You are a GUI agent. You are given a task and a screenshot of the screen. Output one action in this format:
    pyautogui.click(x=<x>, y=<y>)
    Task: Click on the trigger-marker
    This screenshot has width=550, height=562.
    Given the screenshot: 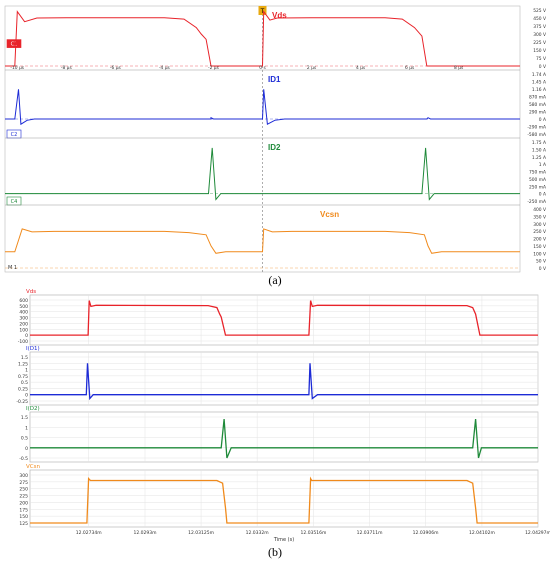 What is the action you would take?
    pyautogui.click(x=262, y=10)
    